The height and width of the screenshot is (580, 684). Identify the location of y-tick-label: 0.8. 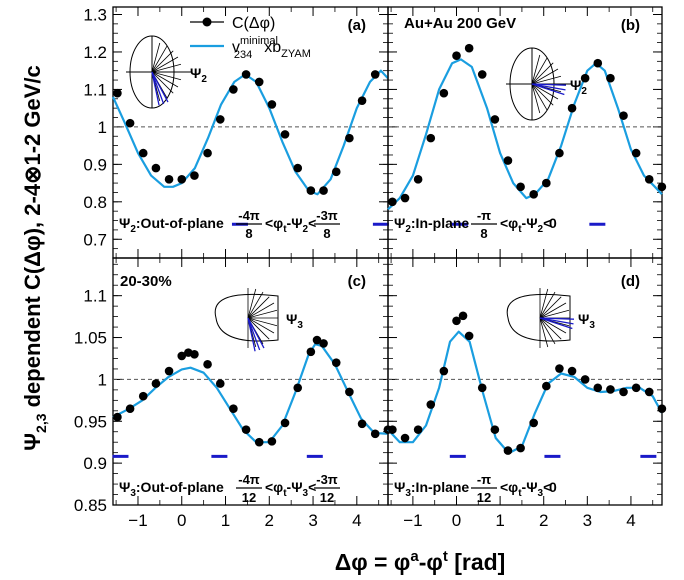
(95, 202).